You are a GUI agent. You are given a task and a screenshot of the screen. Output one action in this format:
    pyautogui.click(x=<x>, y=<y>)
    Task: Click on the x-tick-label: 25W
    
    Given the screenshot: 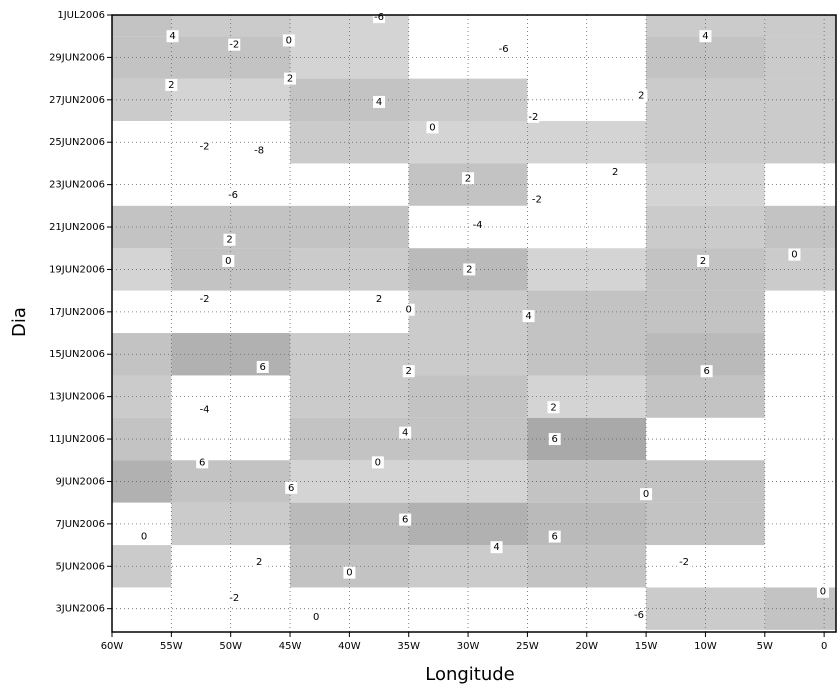 What is the action you would take?
    pyautogui.click(x=527, y=646)
    